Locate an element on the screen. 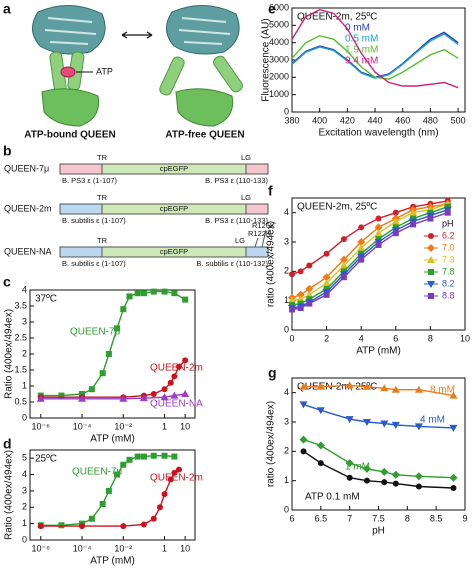  series: 8.8 is located at coordinates (372, 261).